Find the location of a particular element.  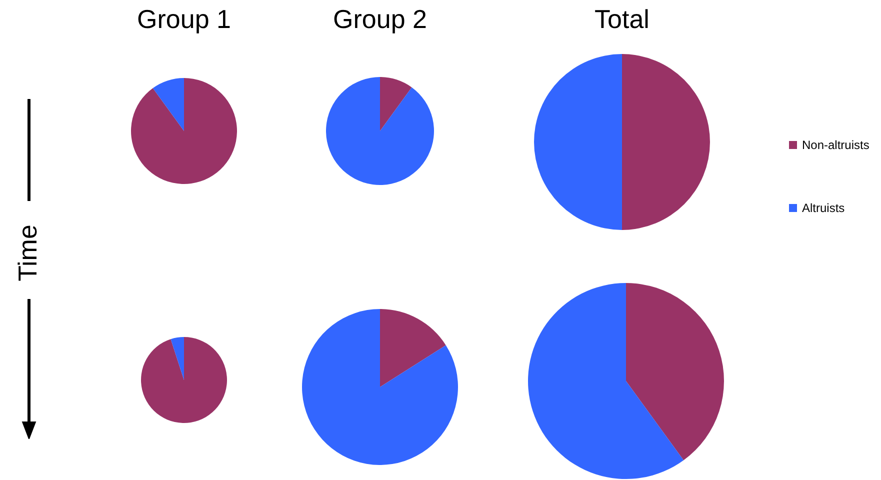

chart-title: Group 1 is located at coordinates (184, 19).